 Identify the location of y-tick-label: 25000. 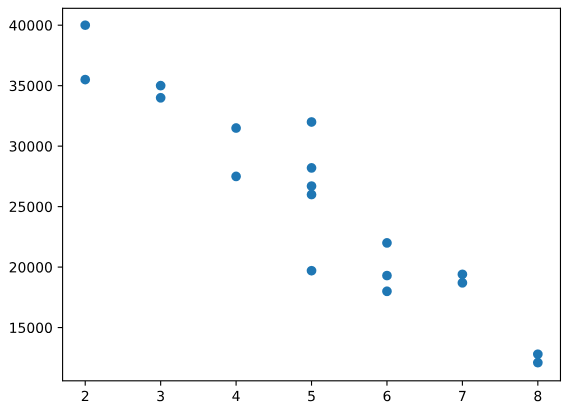
(31, 207).